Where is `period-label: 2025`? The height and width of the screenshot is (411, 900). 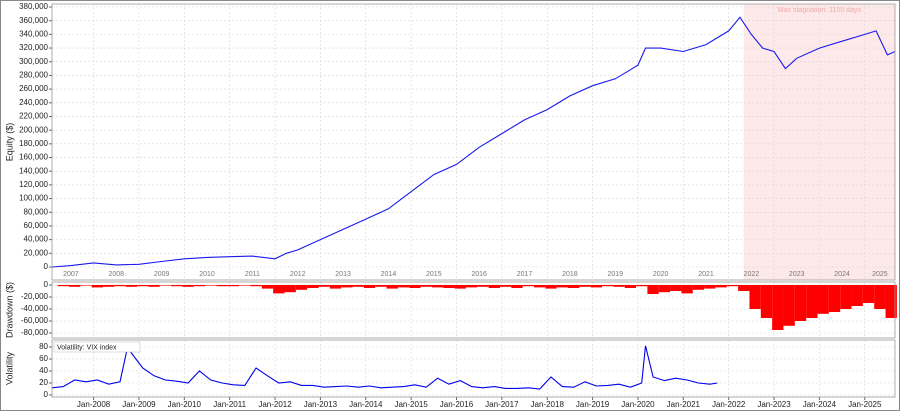 period-label: 2025 is located at coordinates (880, 274).